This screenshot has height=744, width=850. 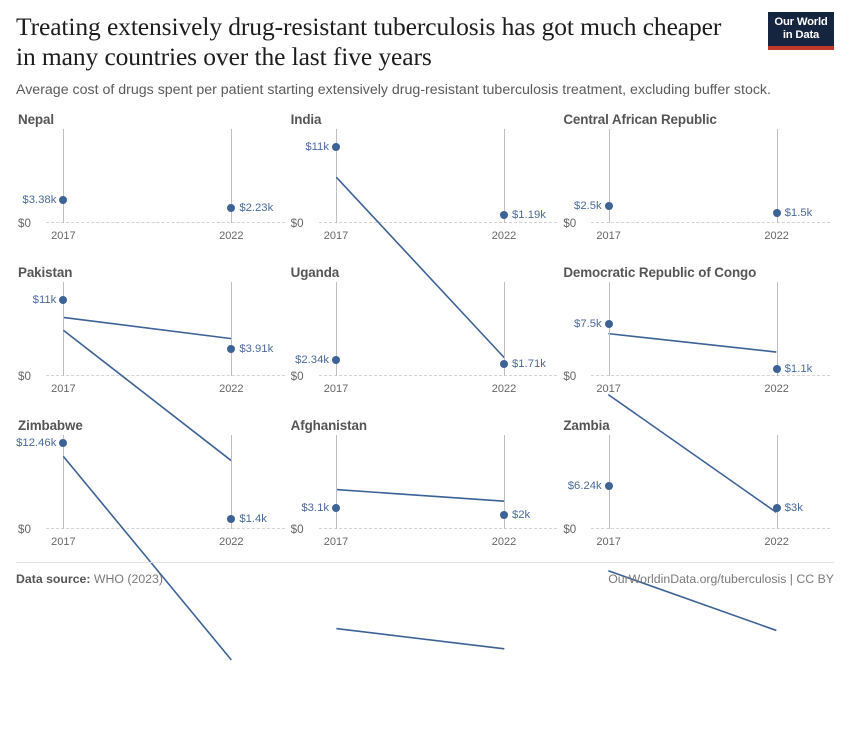 What do you see at coordinates (425, 494) in the screenshot?
I see `chart-panel: Afghanistan $0 2017 2022 $3.1k $2k` at bounding box center [425, 494].